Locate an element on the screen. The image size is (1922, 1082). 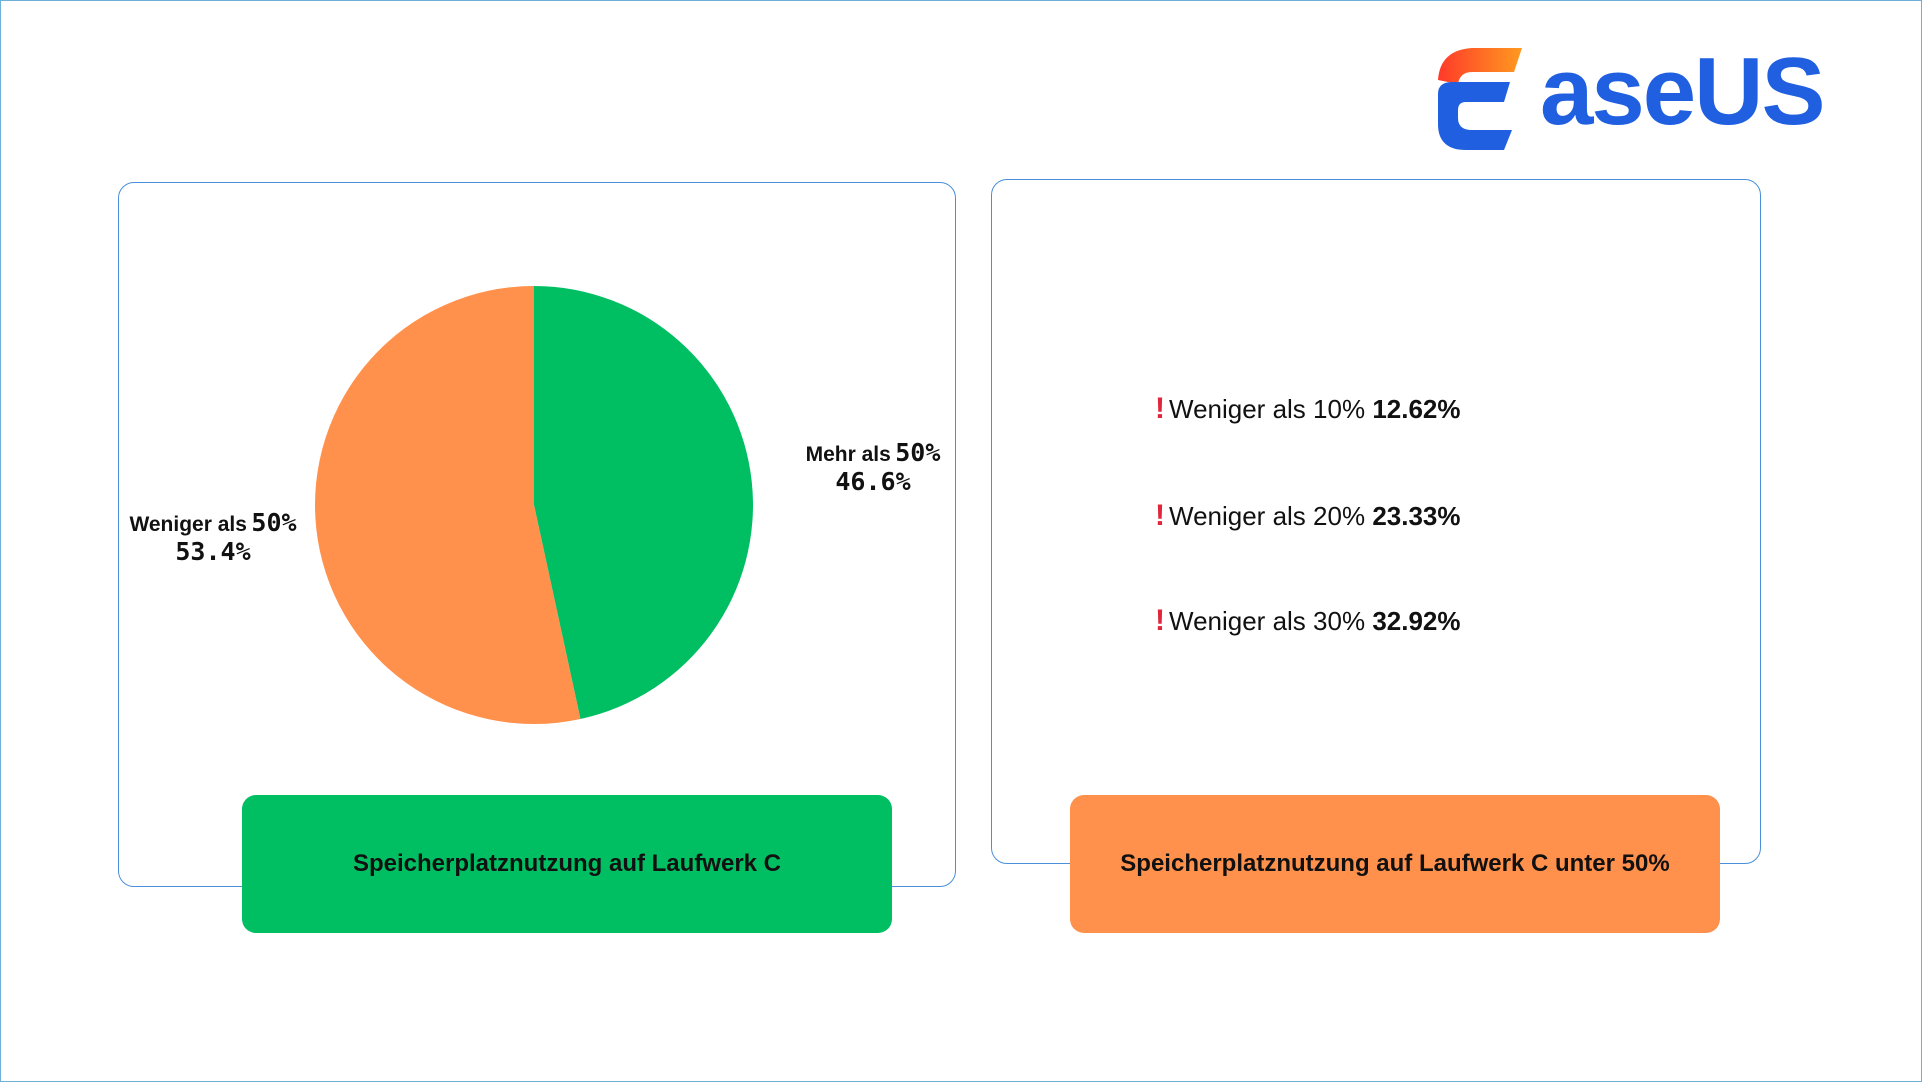
slice-value-label: 46.6% is located at coordinates (873, 481).